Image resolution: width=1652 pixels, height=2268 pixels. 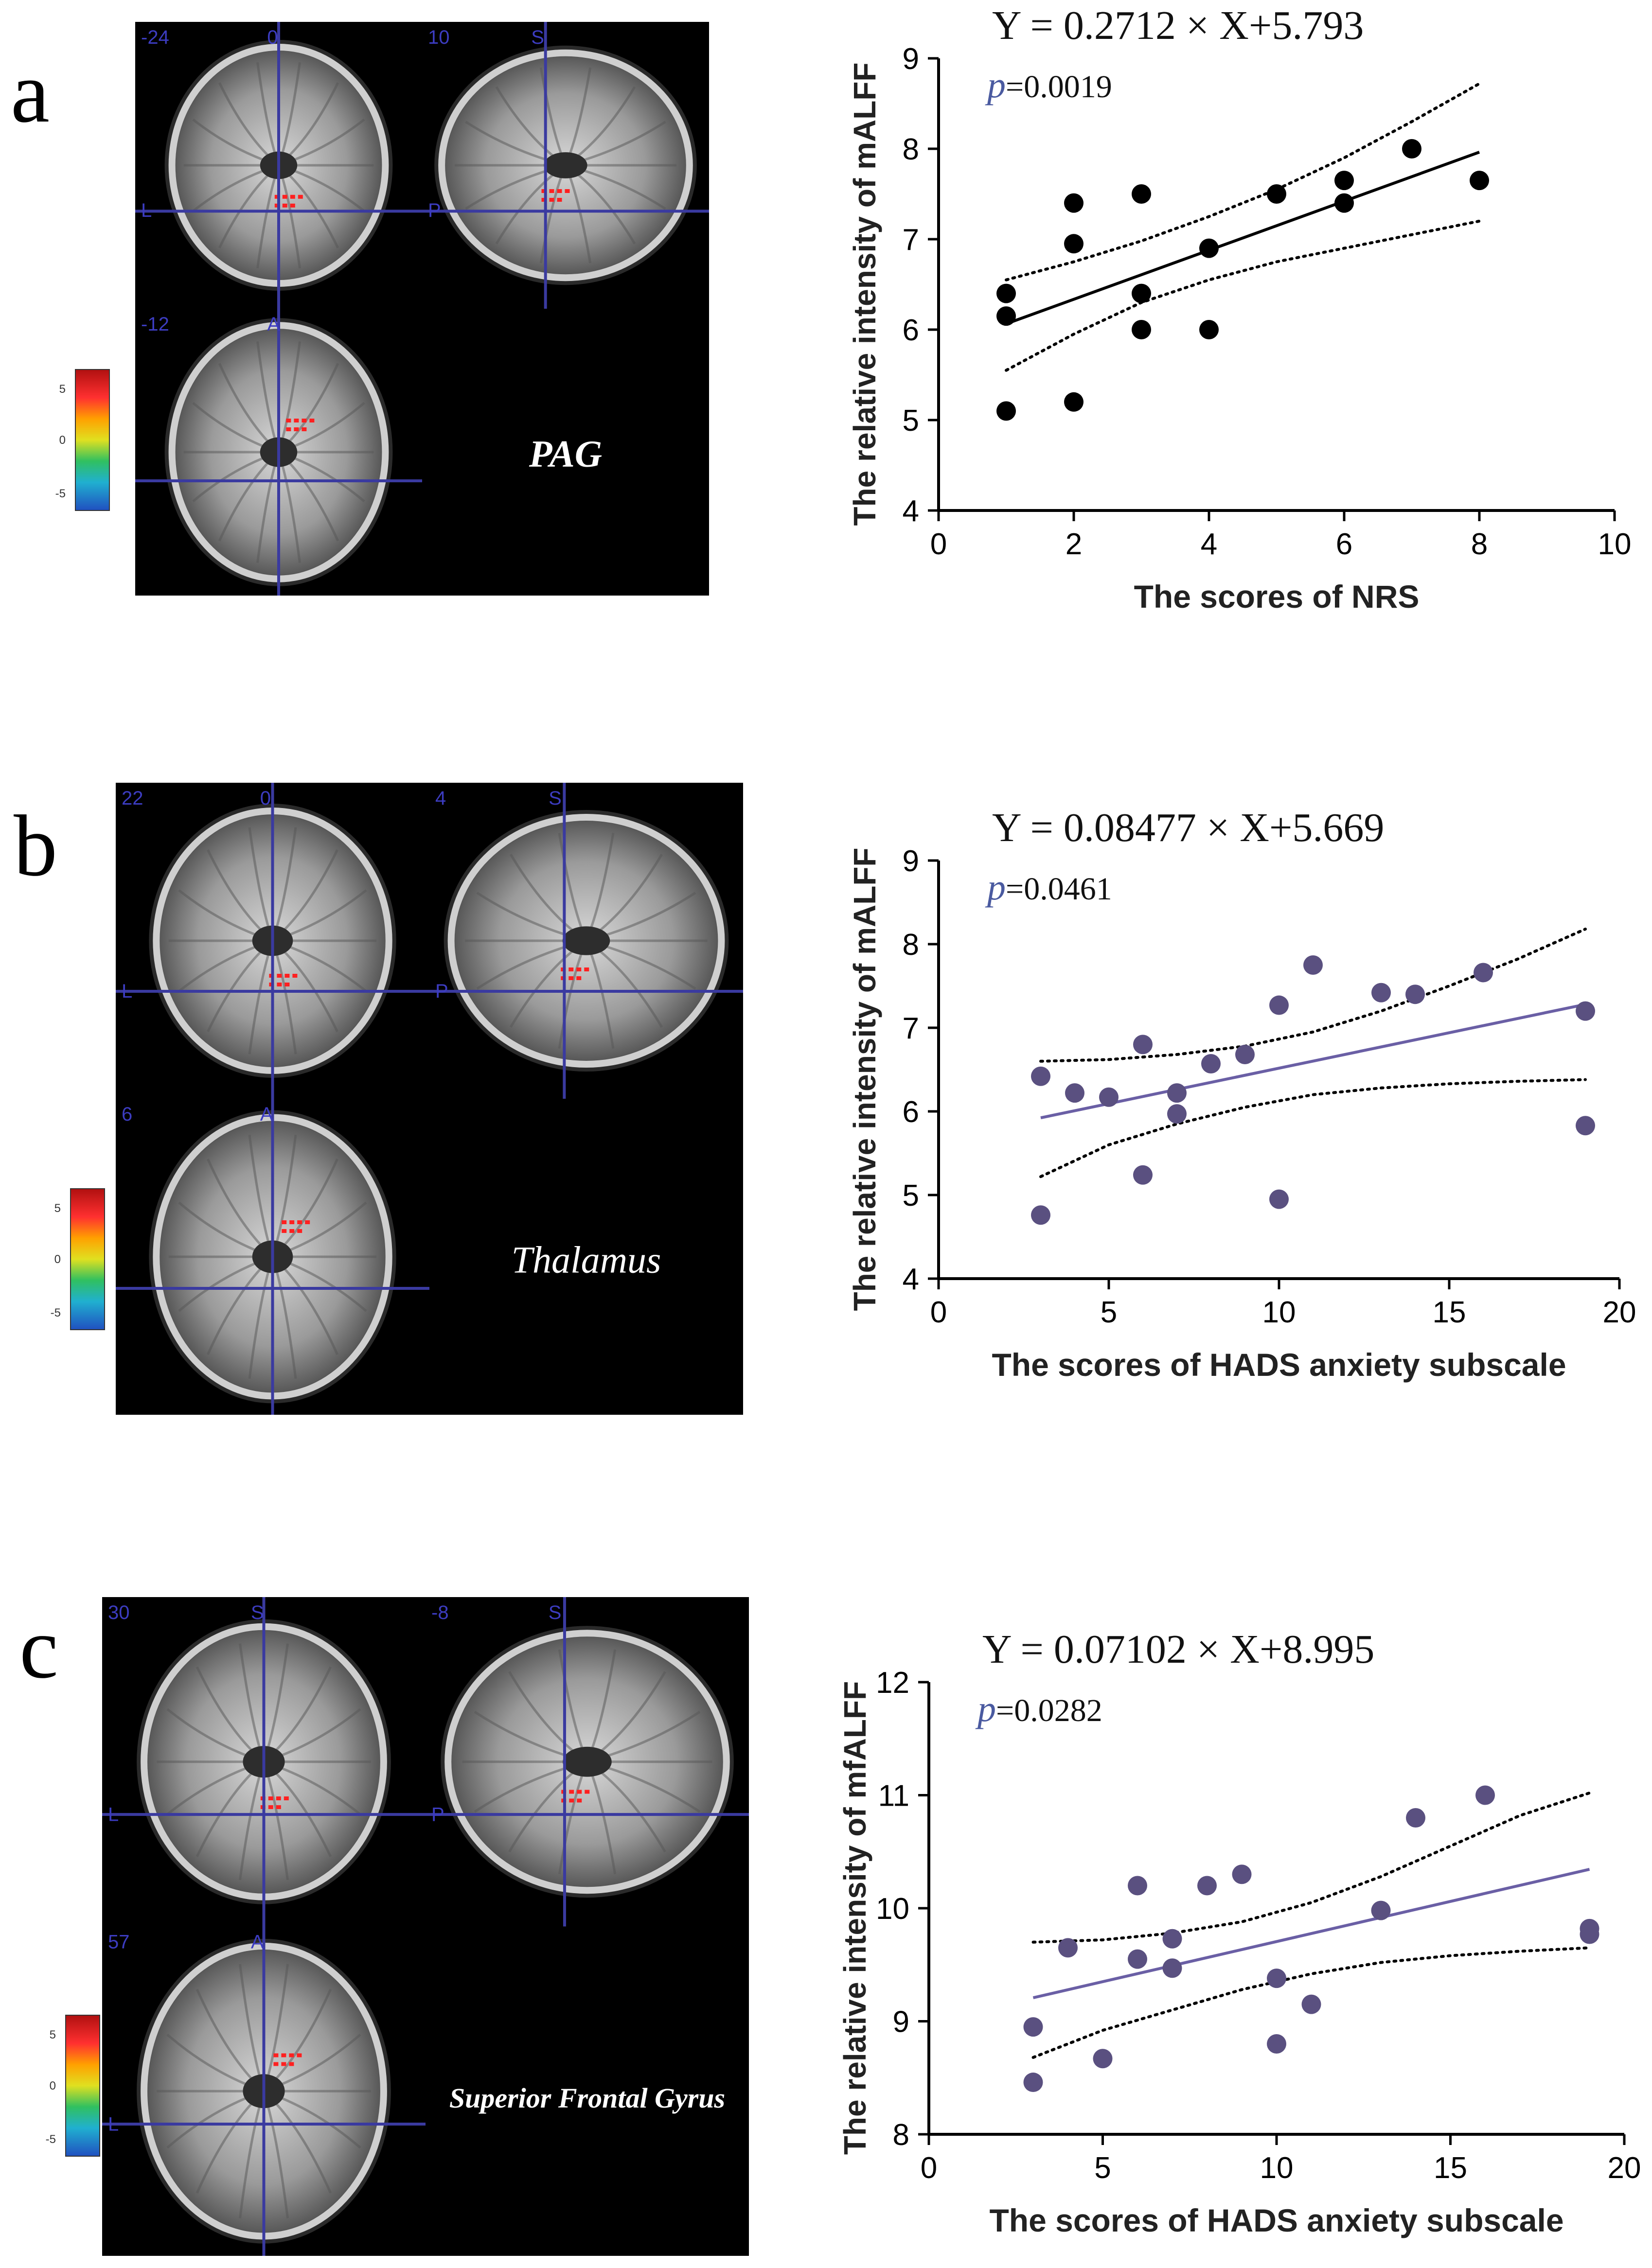 I want to click on panel-letter-b: b, so click(x=35, y=845).